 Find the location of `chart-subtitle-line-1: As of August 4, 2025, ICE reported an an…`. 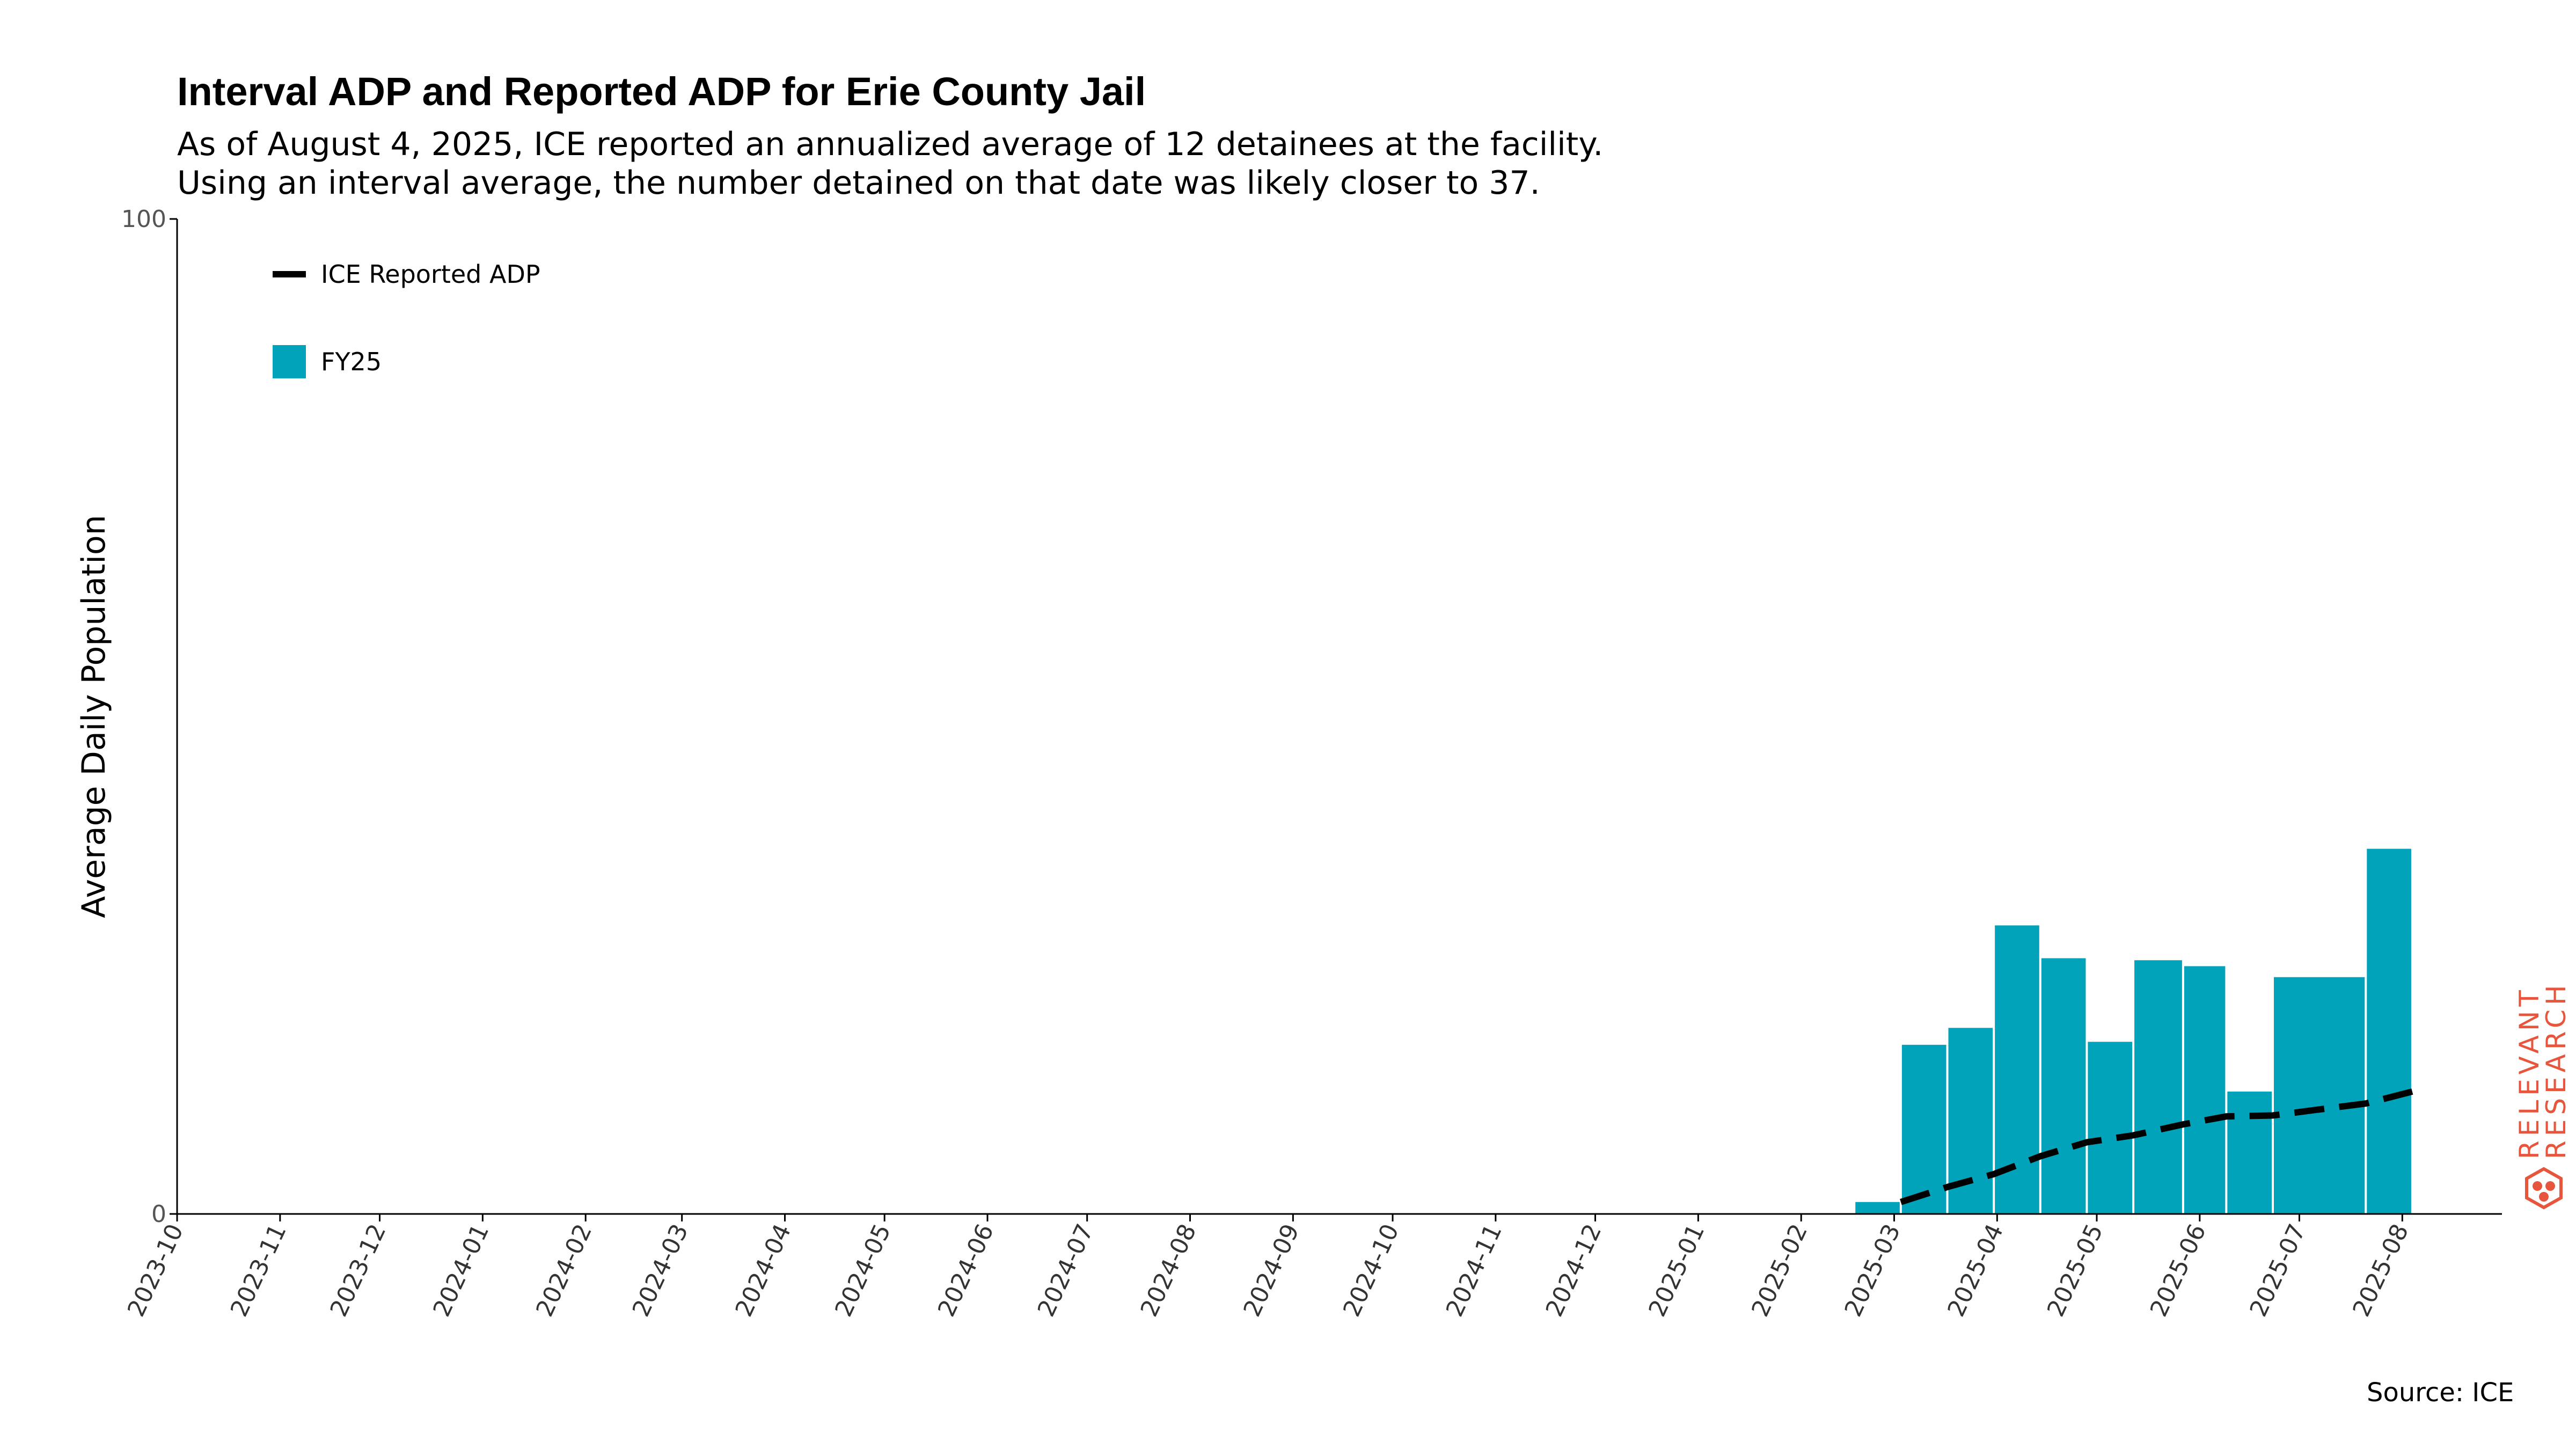

chart-subtitle-line-1: As of August 4, 2025, ICE reported an an… is located at coordinates (890, 144).